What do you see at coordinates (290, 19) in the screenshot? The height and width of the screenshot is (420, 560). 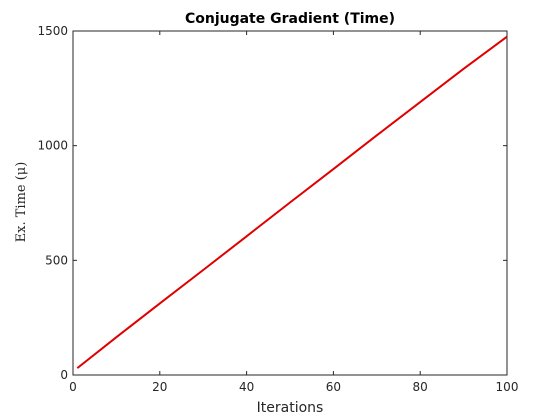 I see `chart-title: Conjugate Gradient (Time)` at bounding box center [290, 19].